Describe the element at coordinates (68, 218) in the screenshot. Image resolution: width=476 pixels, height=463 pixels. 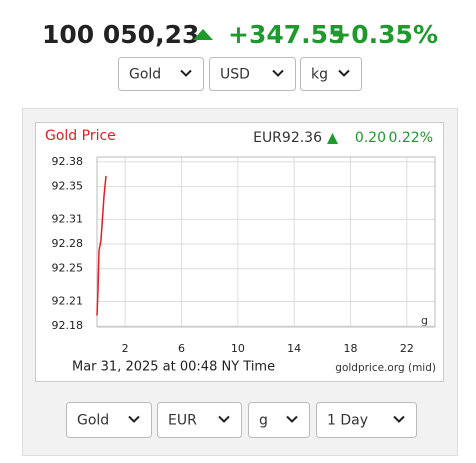
I see `y-tick-label: 92.31` at that location.